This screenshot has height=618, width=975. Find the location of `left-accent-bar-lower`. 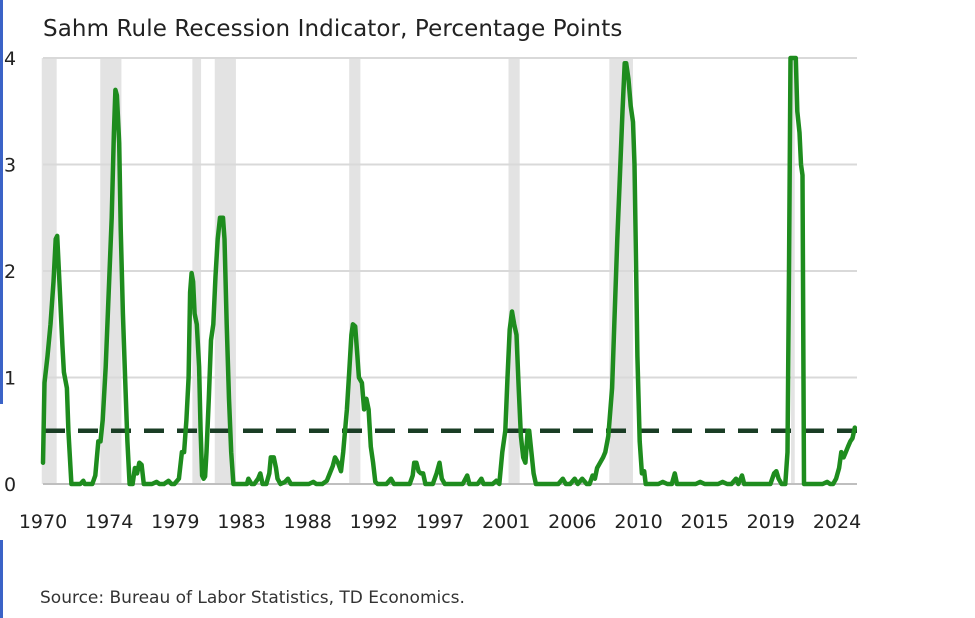

left-accent-bar-lower is located at coordinates (1, 579).